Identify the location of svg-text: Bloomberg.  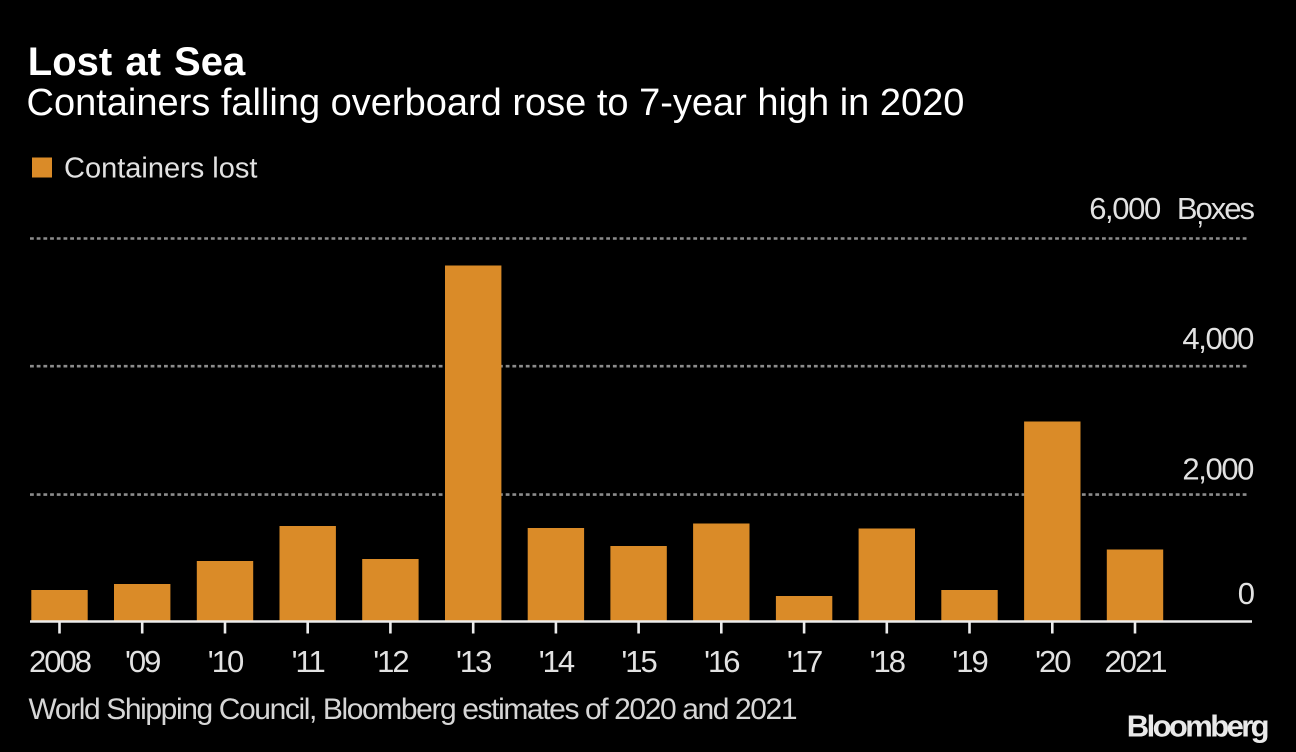
(1197, 726).